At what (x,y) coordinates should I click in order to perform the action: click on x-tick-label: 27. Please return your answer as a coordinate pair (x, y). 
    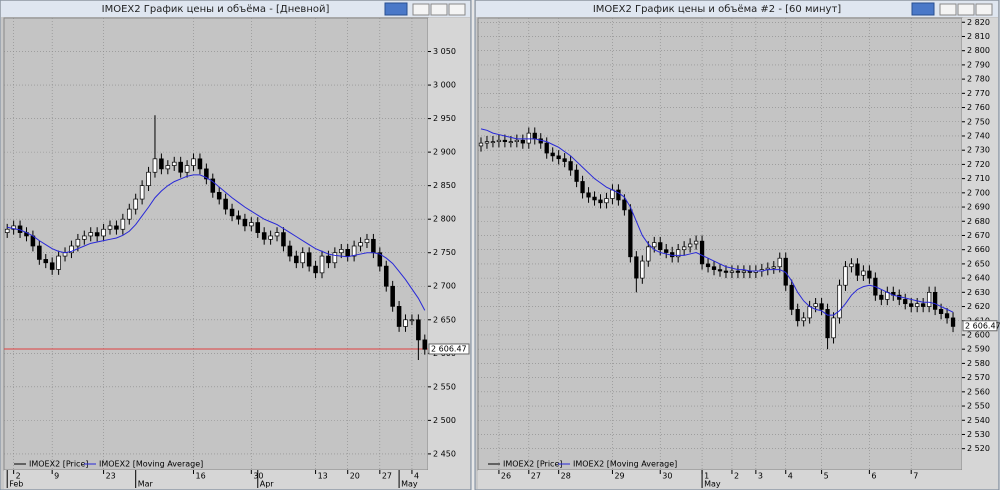
    Looking at the image, I should click on (387, 476).